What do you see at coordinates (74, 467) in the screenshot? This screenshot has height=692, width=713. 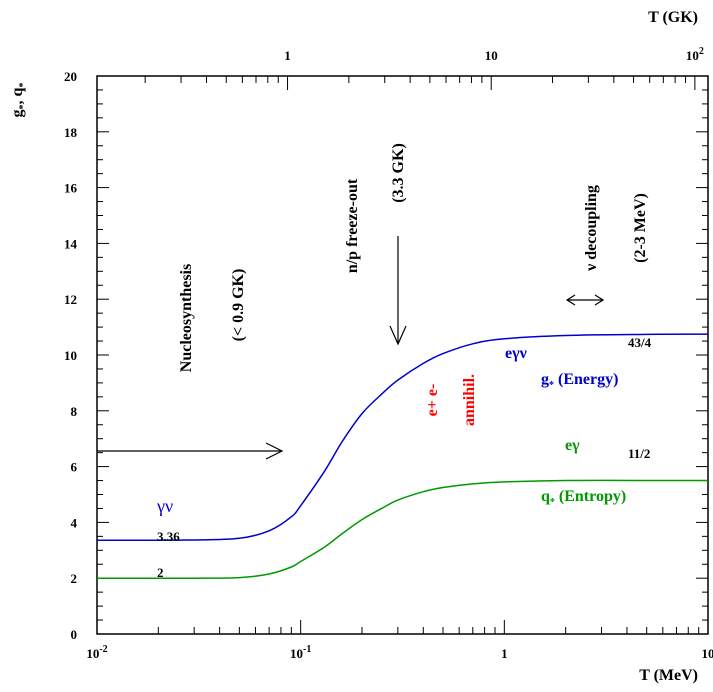 I see `y-tick-label: 6` at bounding box center [74, 467].